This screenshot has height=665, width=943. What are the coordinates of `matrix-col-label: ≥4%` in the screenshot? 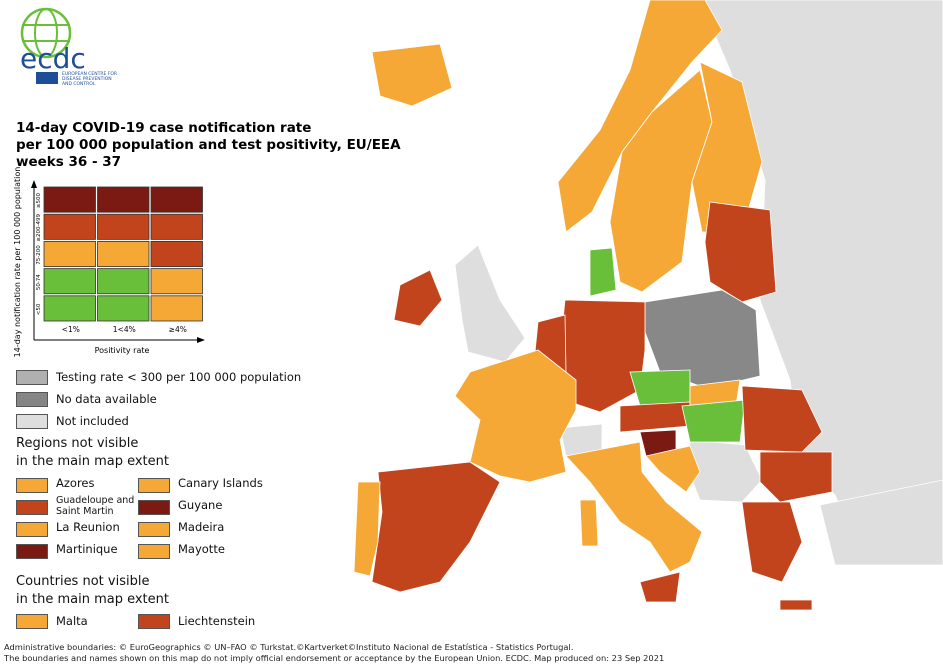 It's located at (178, 329).